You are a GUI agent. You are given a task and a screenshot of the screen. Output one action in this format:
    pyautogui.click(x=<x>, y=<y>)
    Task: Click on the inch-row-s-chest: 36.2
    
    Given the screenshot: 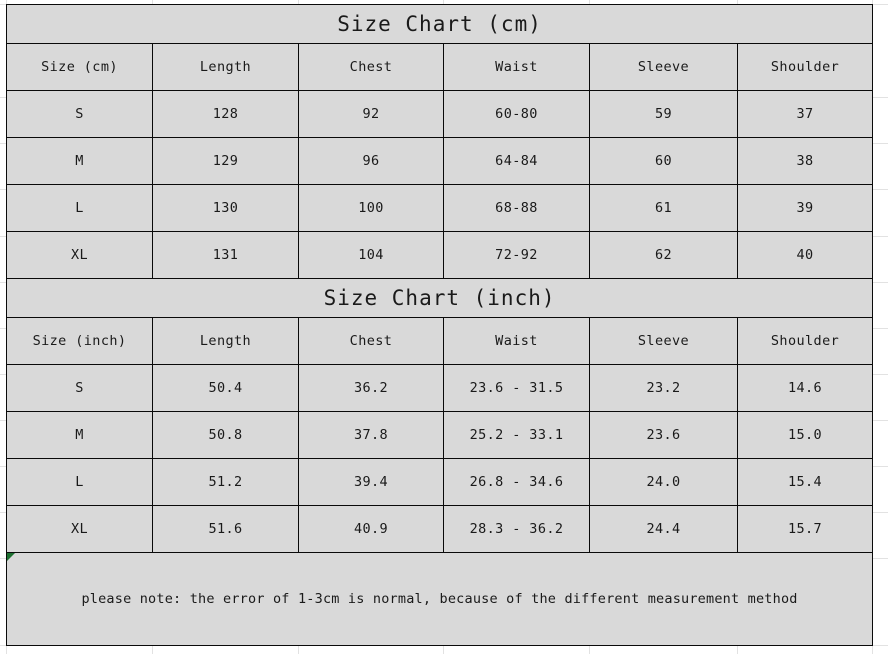 What is the action you would take?
    pyautogui.click(x=371, y=388)
    